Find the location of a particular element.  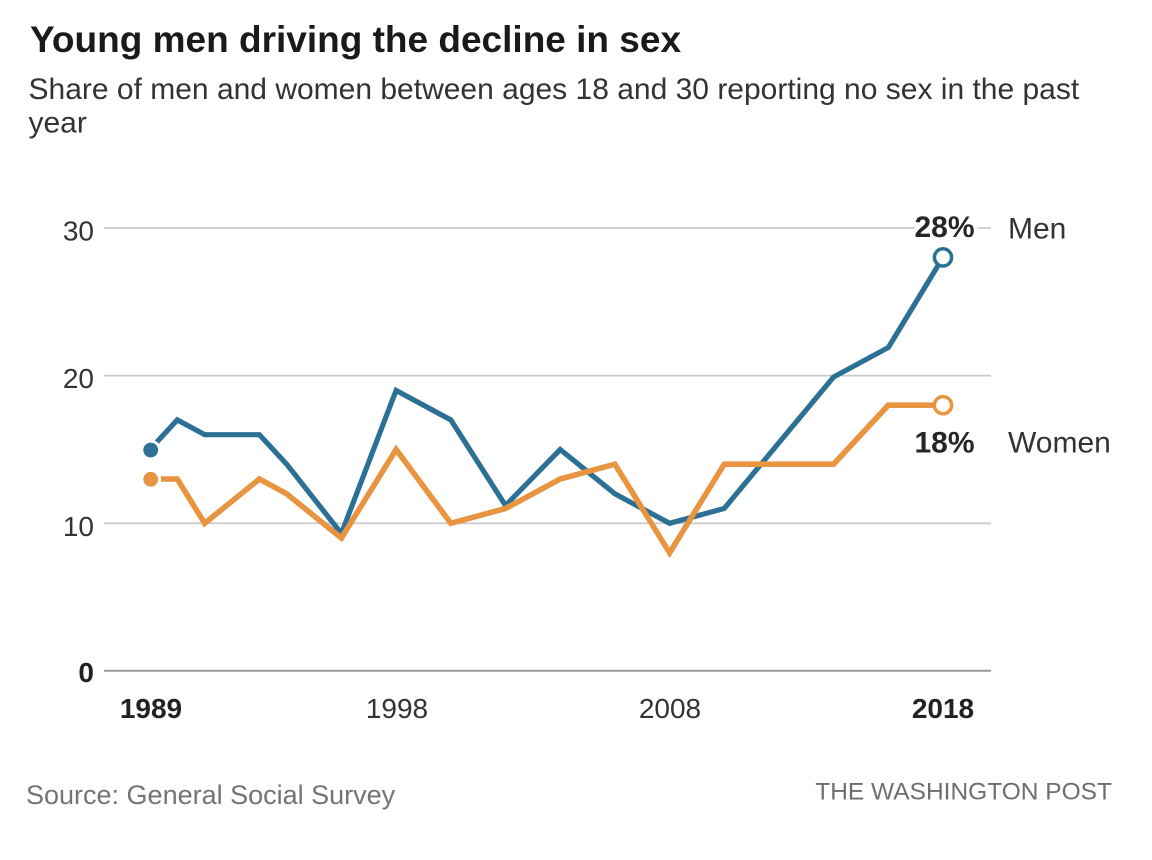

svg-text: 2018 is located at coordinates (943, 708).